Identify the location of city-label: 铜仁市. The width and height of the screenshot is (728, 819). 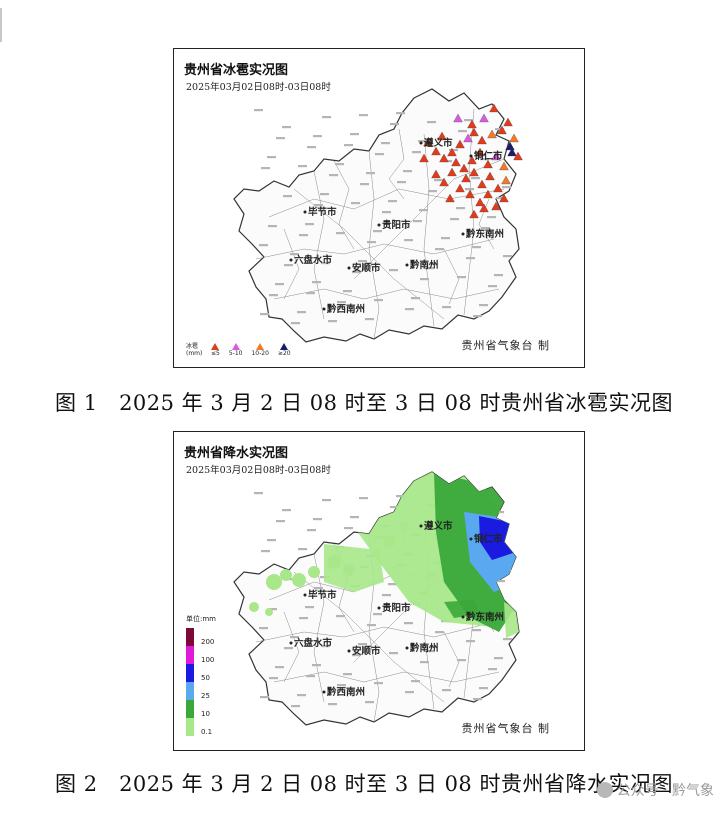
(488, 539).